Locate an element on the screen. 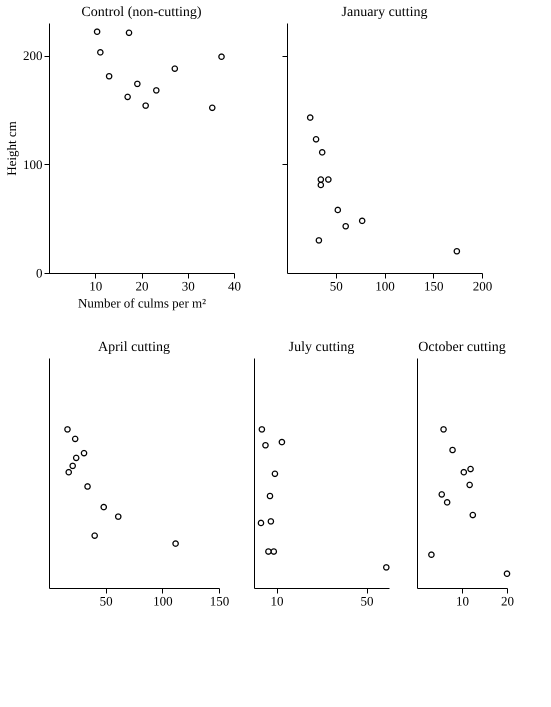 Image resolution: width=551 pixels, height=707 pixels. y-axis-title: Height cm is located at coordinates (11, 148).